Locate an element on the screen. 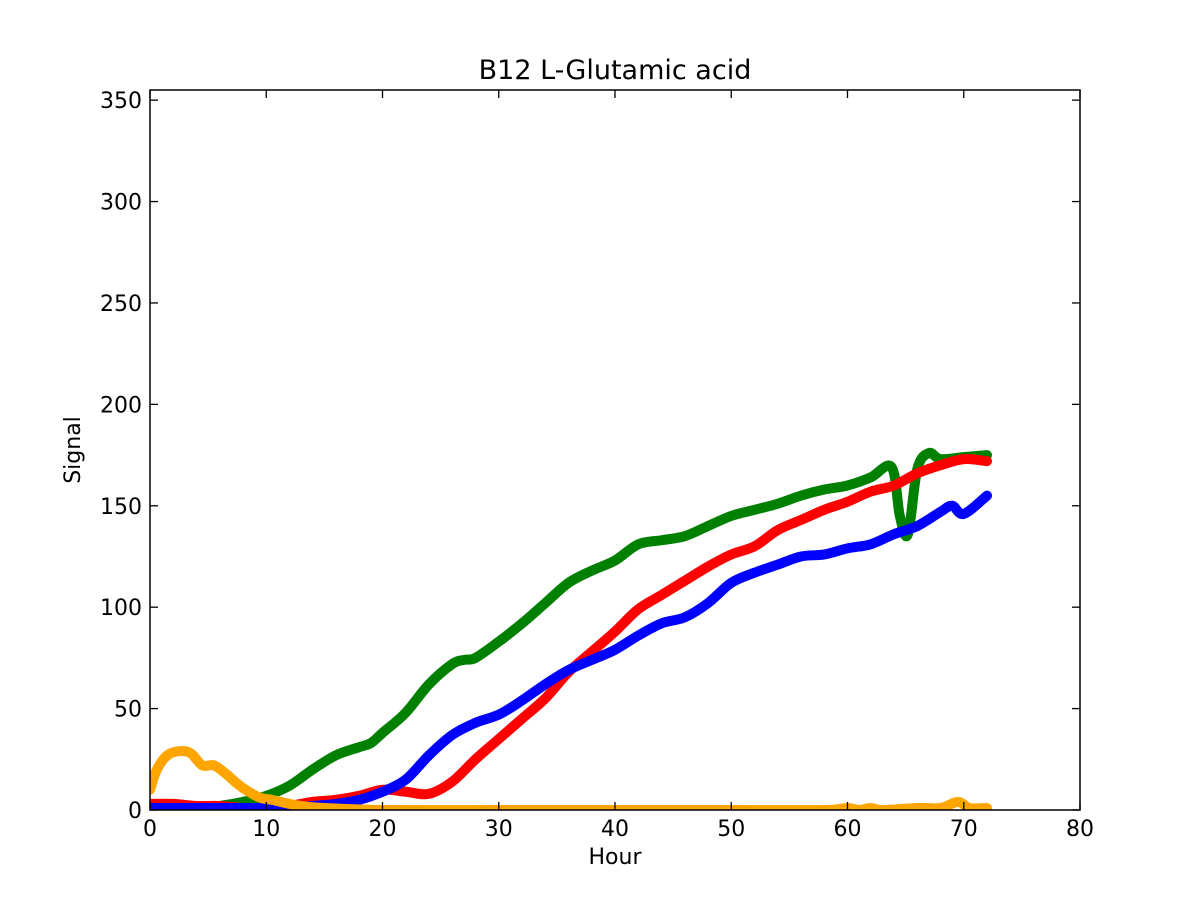 This screenshot has width=1200, height=900. x-tick-label: 60 is located at coordinates (848, 829).